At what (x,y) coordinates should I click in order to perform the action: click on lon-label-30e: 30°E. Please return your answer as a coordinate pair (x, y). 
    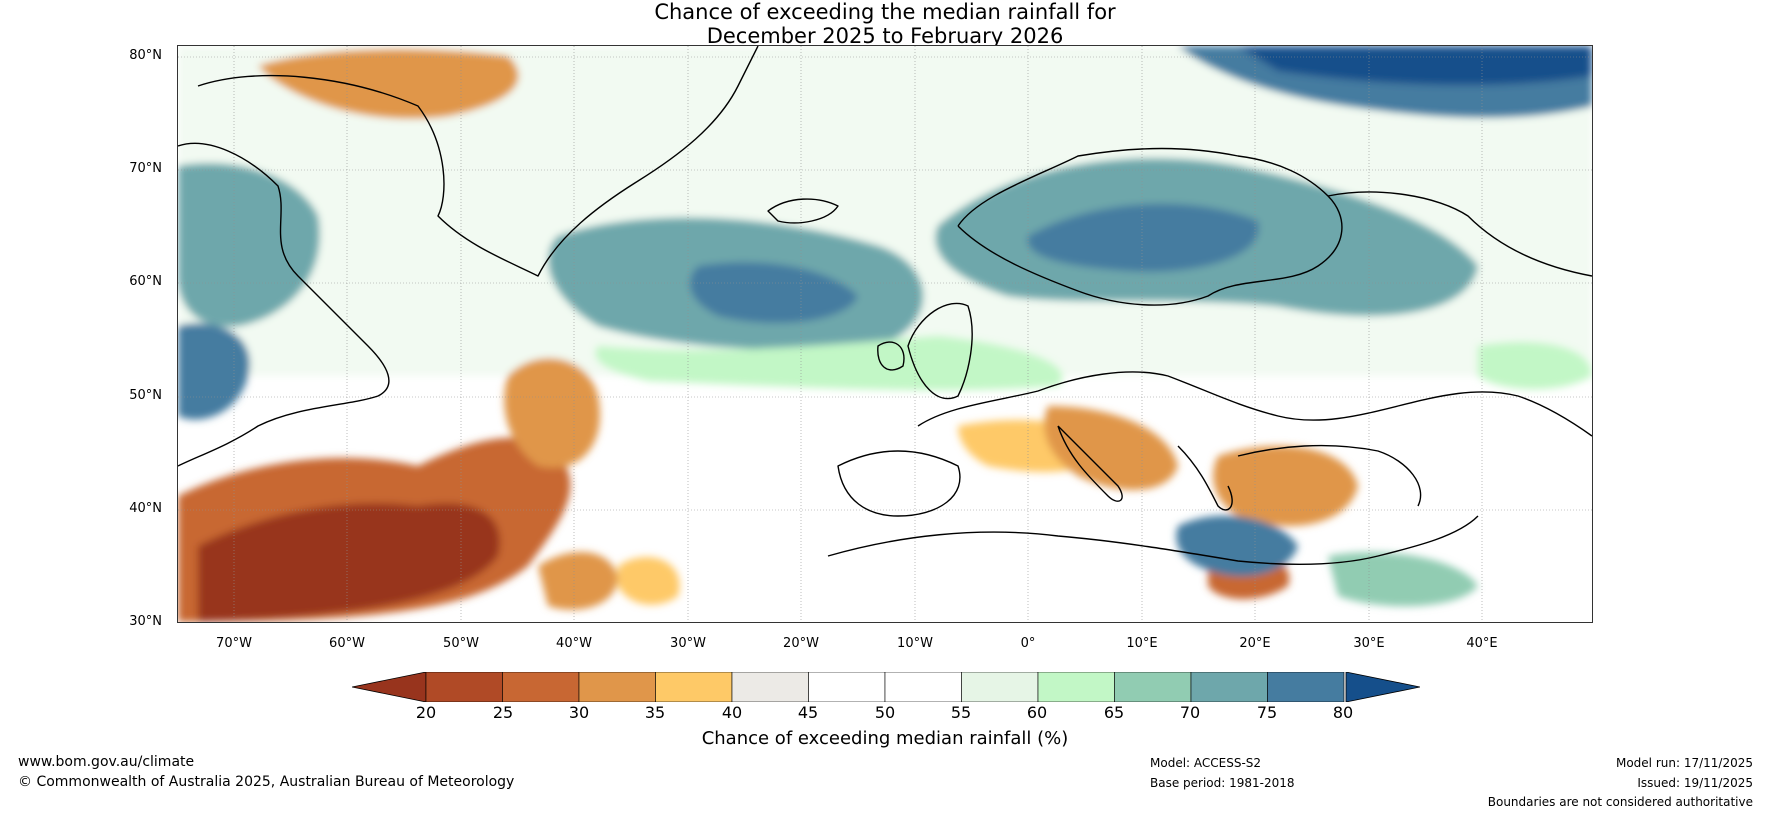
    Looking at the image, I should click on (1369, 643).